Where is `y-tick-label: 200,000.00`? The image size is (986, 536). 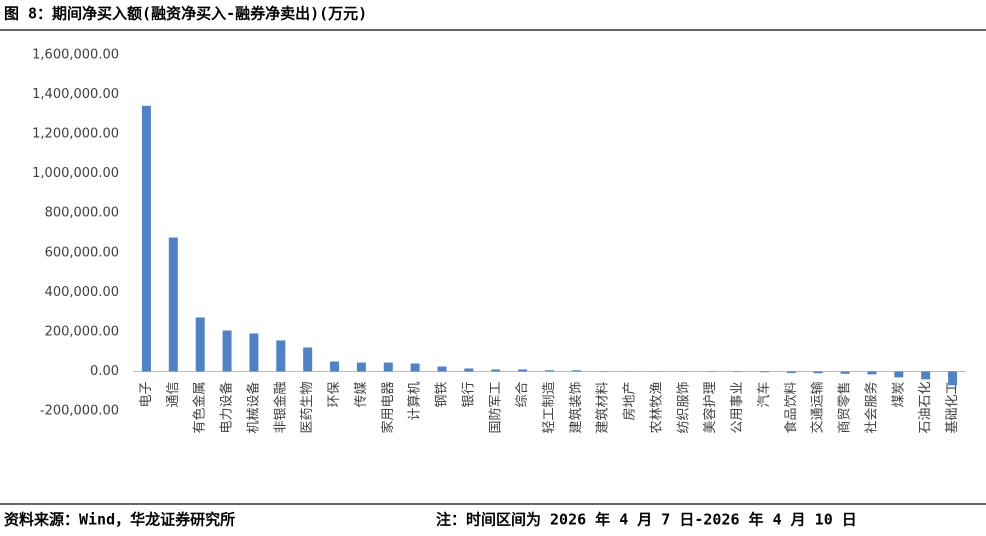
y-tick-label: 200,000.00 is located at coordinates (82, 331).